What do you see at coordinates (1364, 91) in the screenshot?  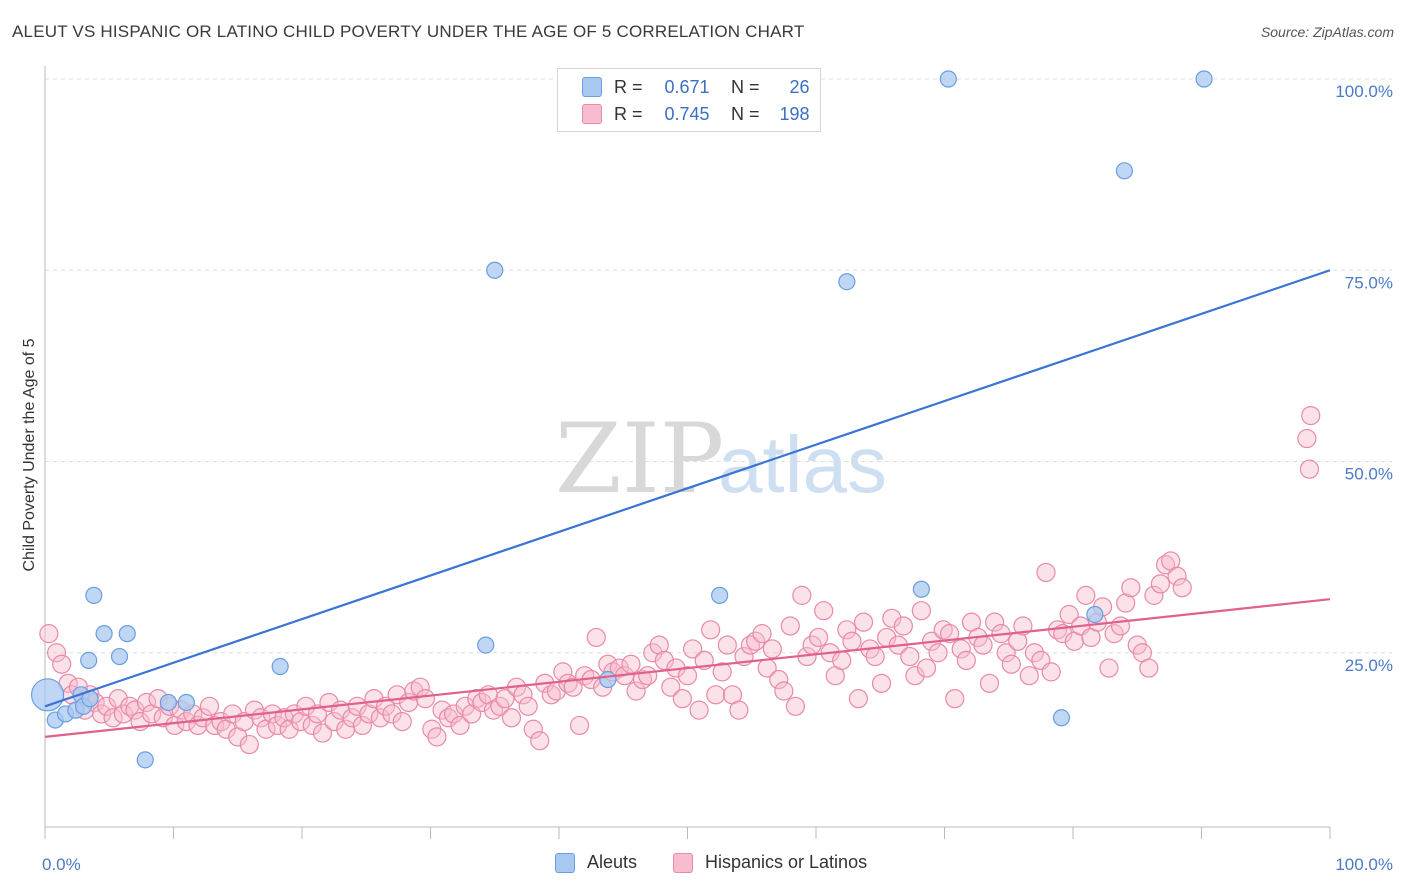 I see `y-tick-label: 100.0%` at bounding box center [1364, 91].